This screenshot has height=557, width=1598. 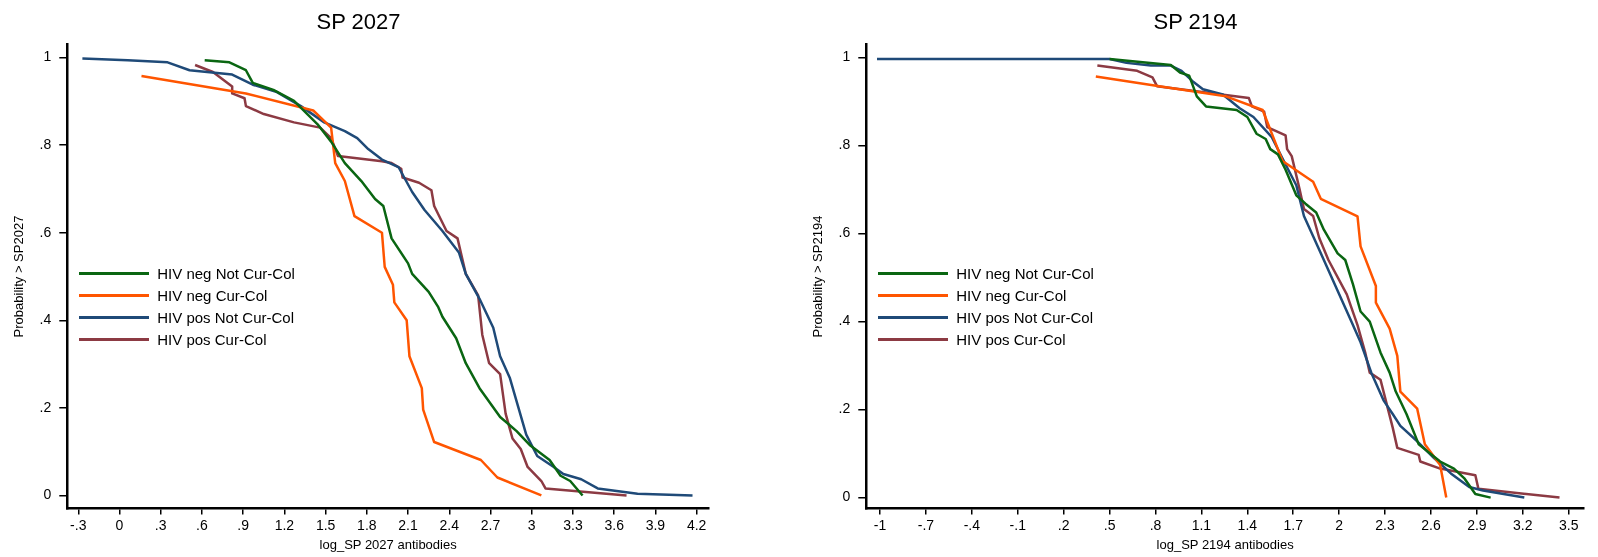 I want to click on x-tick-label: 2.1, so click(x=408, y=524).